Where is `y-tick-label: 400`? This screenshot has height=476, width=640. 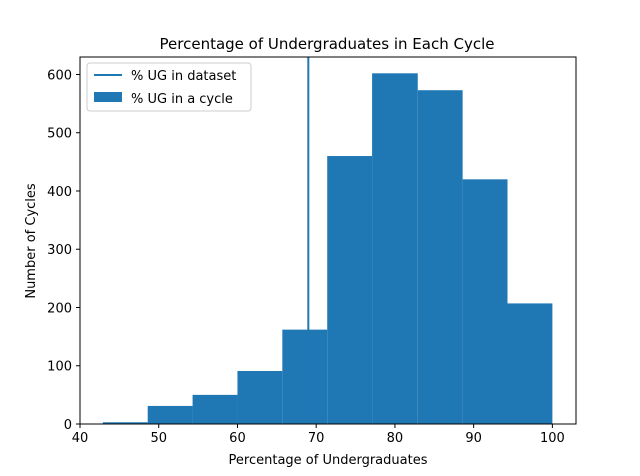 y-tick-label: 400 is located at coordinates (59, 192).